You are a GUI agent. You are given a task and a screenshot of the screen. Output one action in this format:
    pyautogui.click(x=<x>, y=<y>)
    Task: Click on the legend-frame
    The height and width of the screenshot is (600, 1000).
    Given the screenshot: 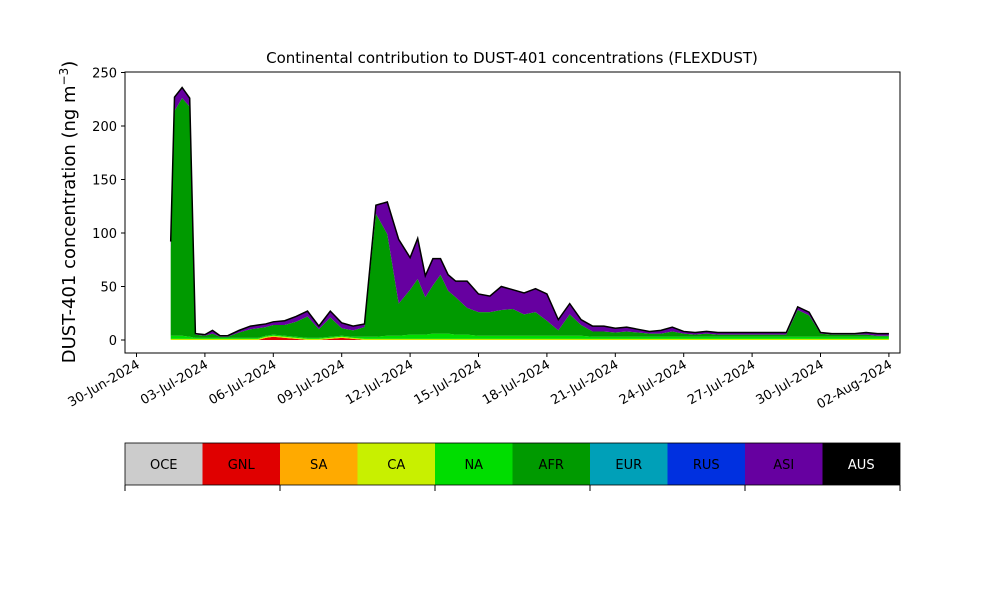 What is the action you would take?
    pyautogui.click(x=512, y=464)
    